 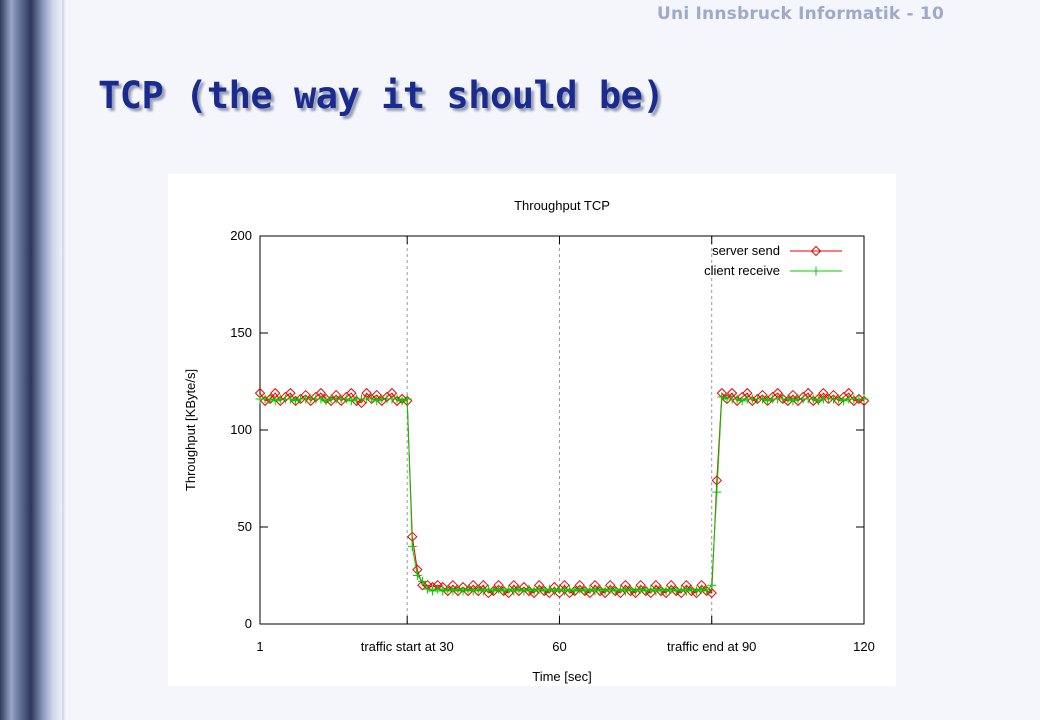 I want to click on x-axis-label: Time [sec], so click(x=561, y=676).